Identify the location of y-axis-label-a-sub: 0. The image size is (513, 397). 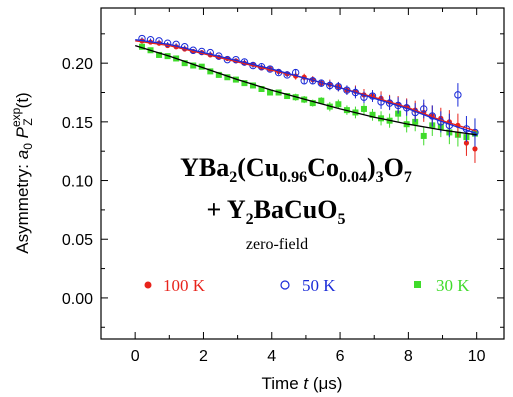
(28, 146).